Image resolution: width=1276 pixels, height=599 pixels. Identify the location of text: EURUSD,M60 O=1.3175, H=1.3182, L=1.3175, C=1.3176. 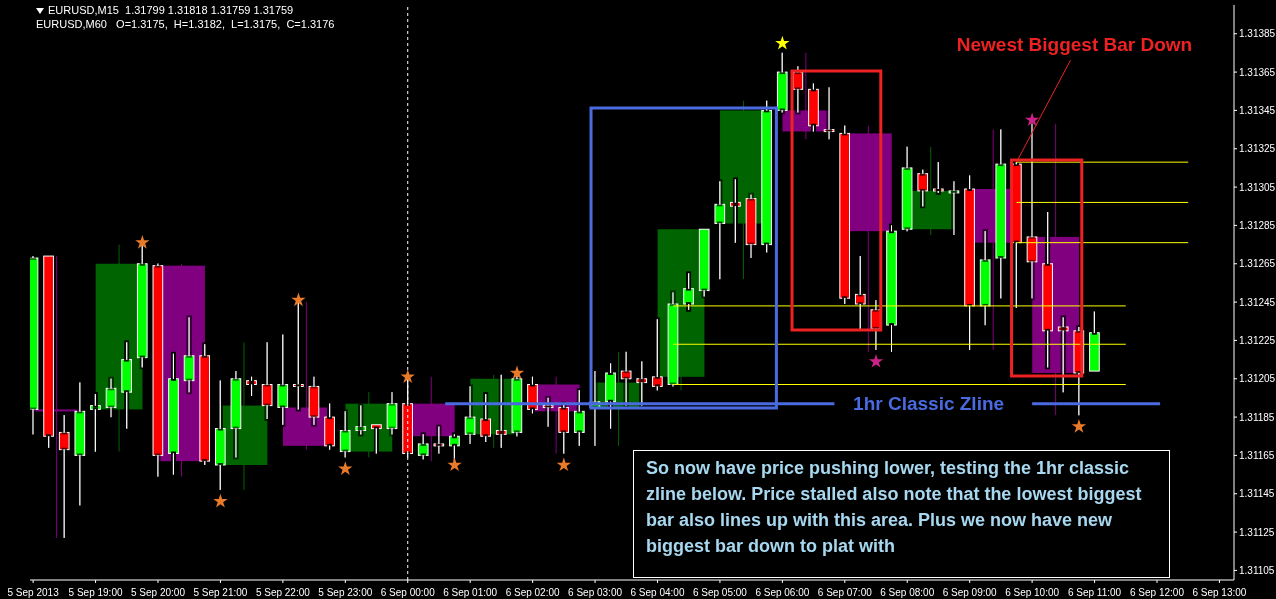
(185, 24).